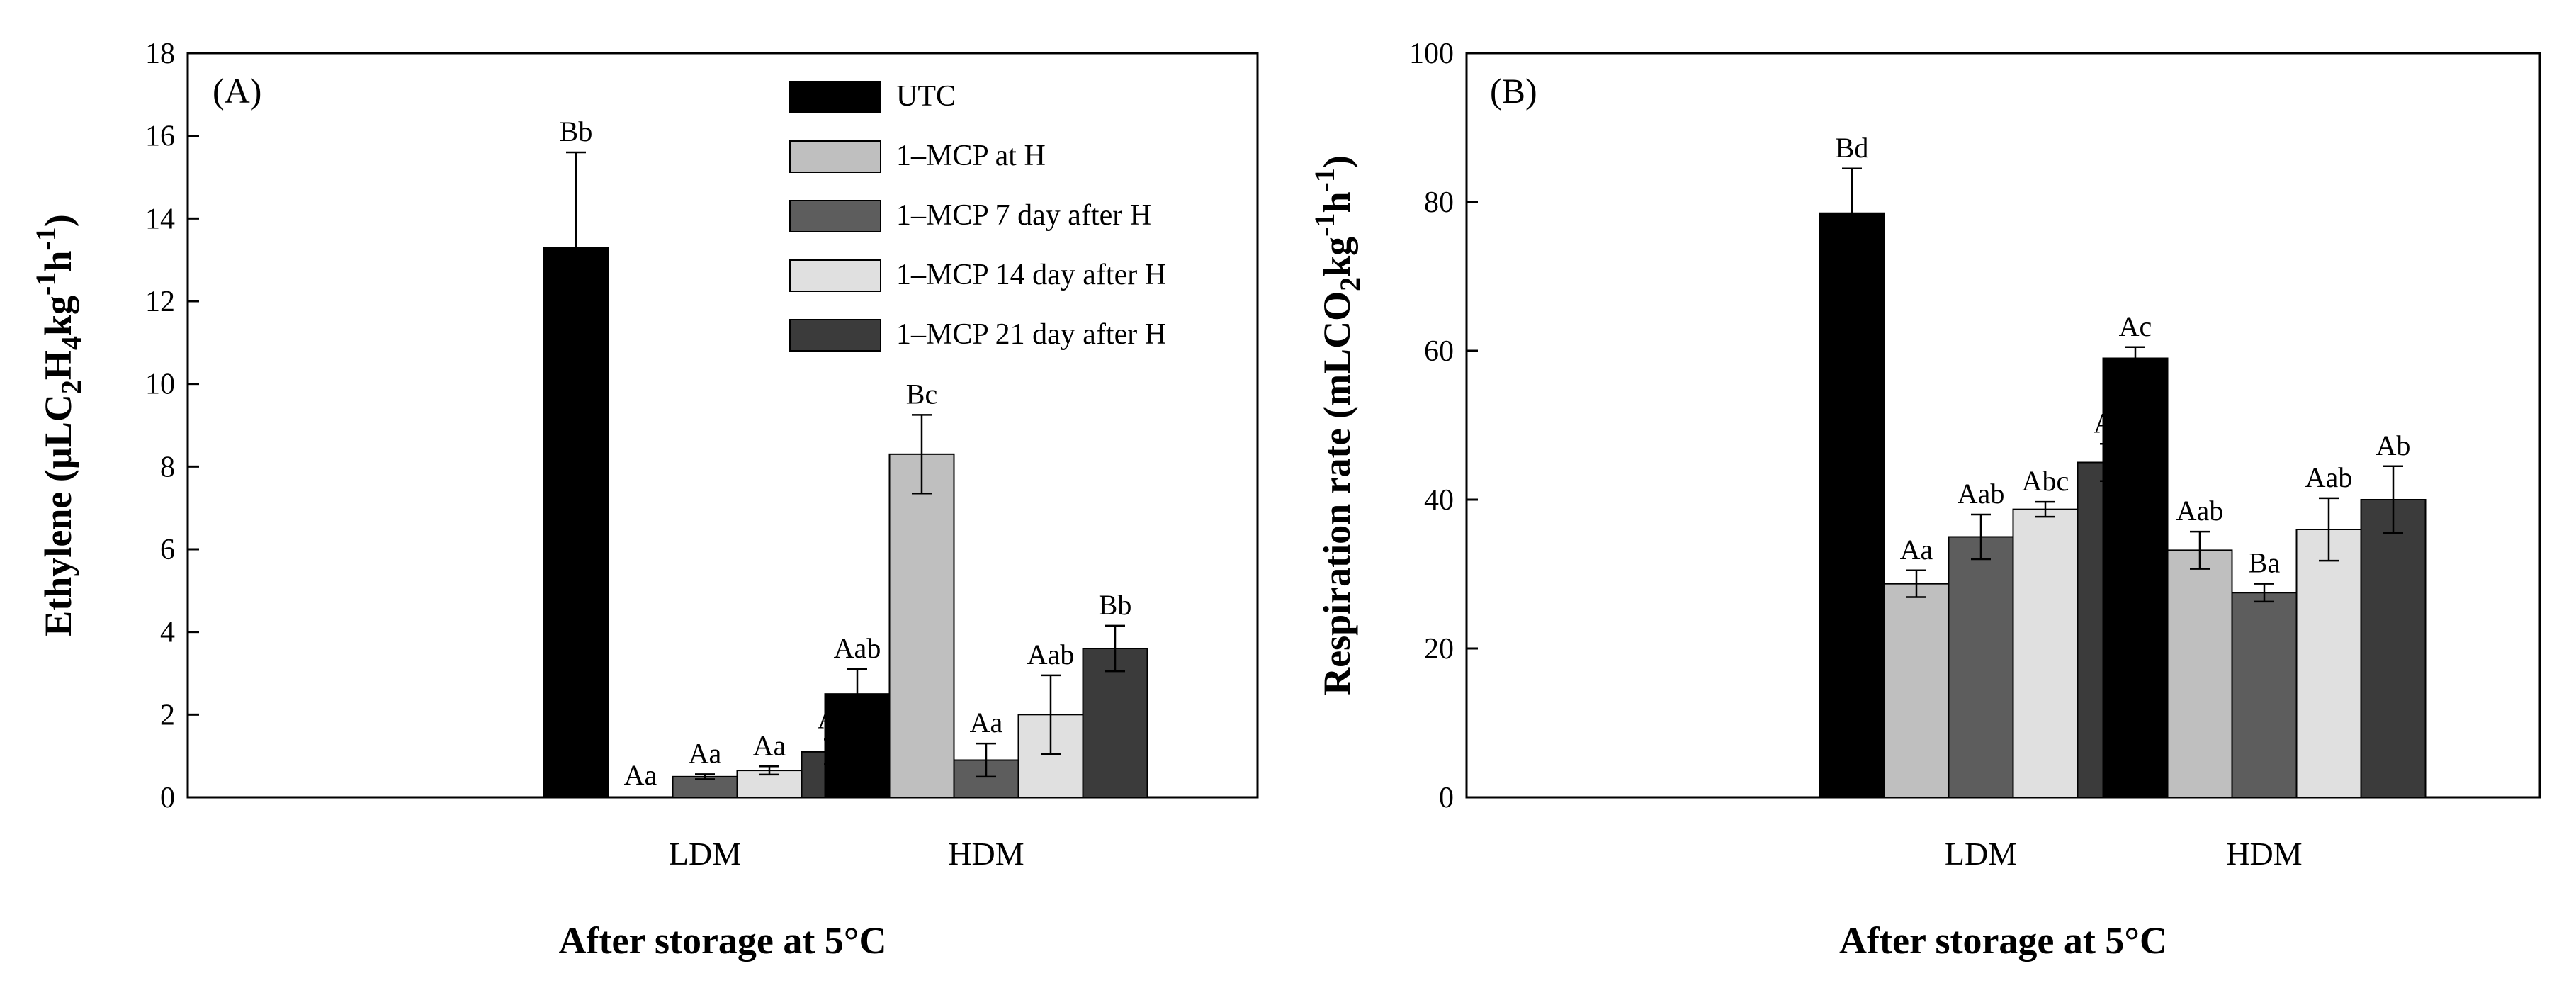 The height and width of the screenshot is (983, 2576). What do you see at coordinates (71, 343) in the screenshot?
I see `y-axis-title-part: 4` at bounding box center [71, 343].